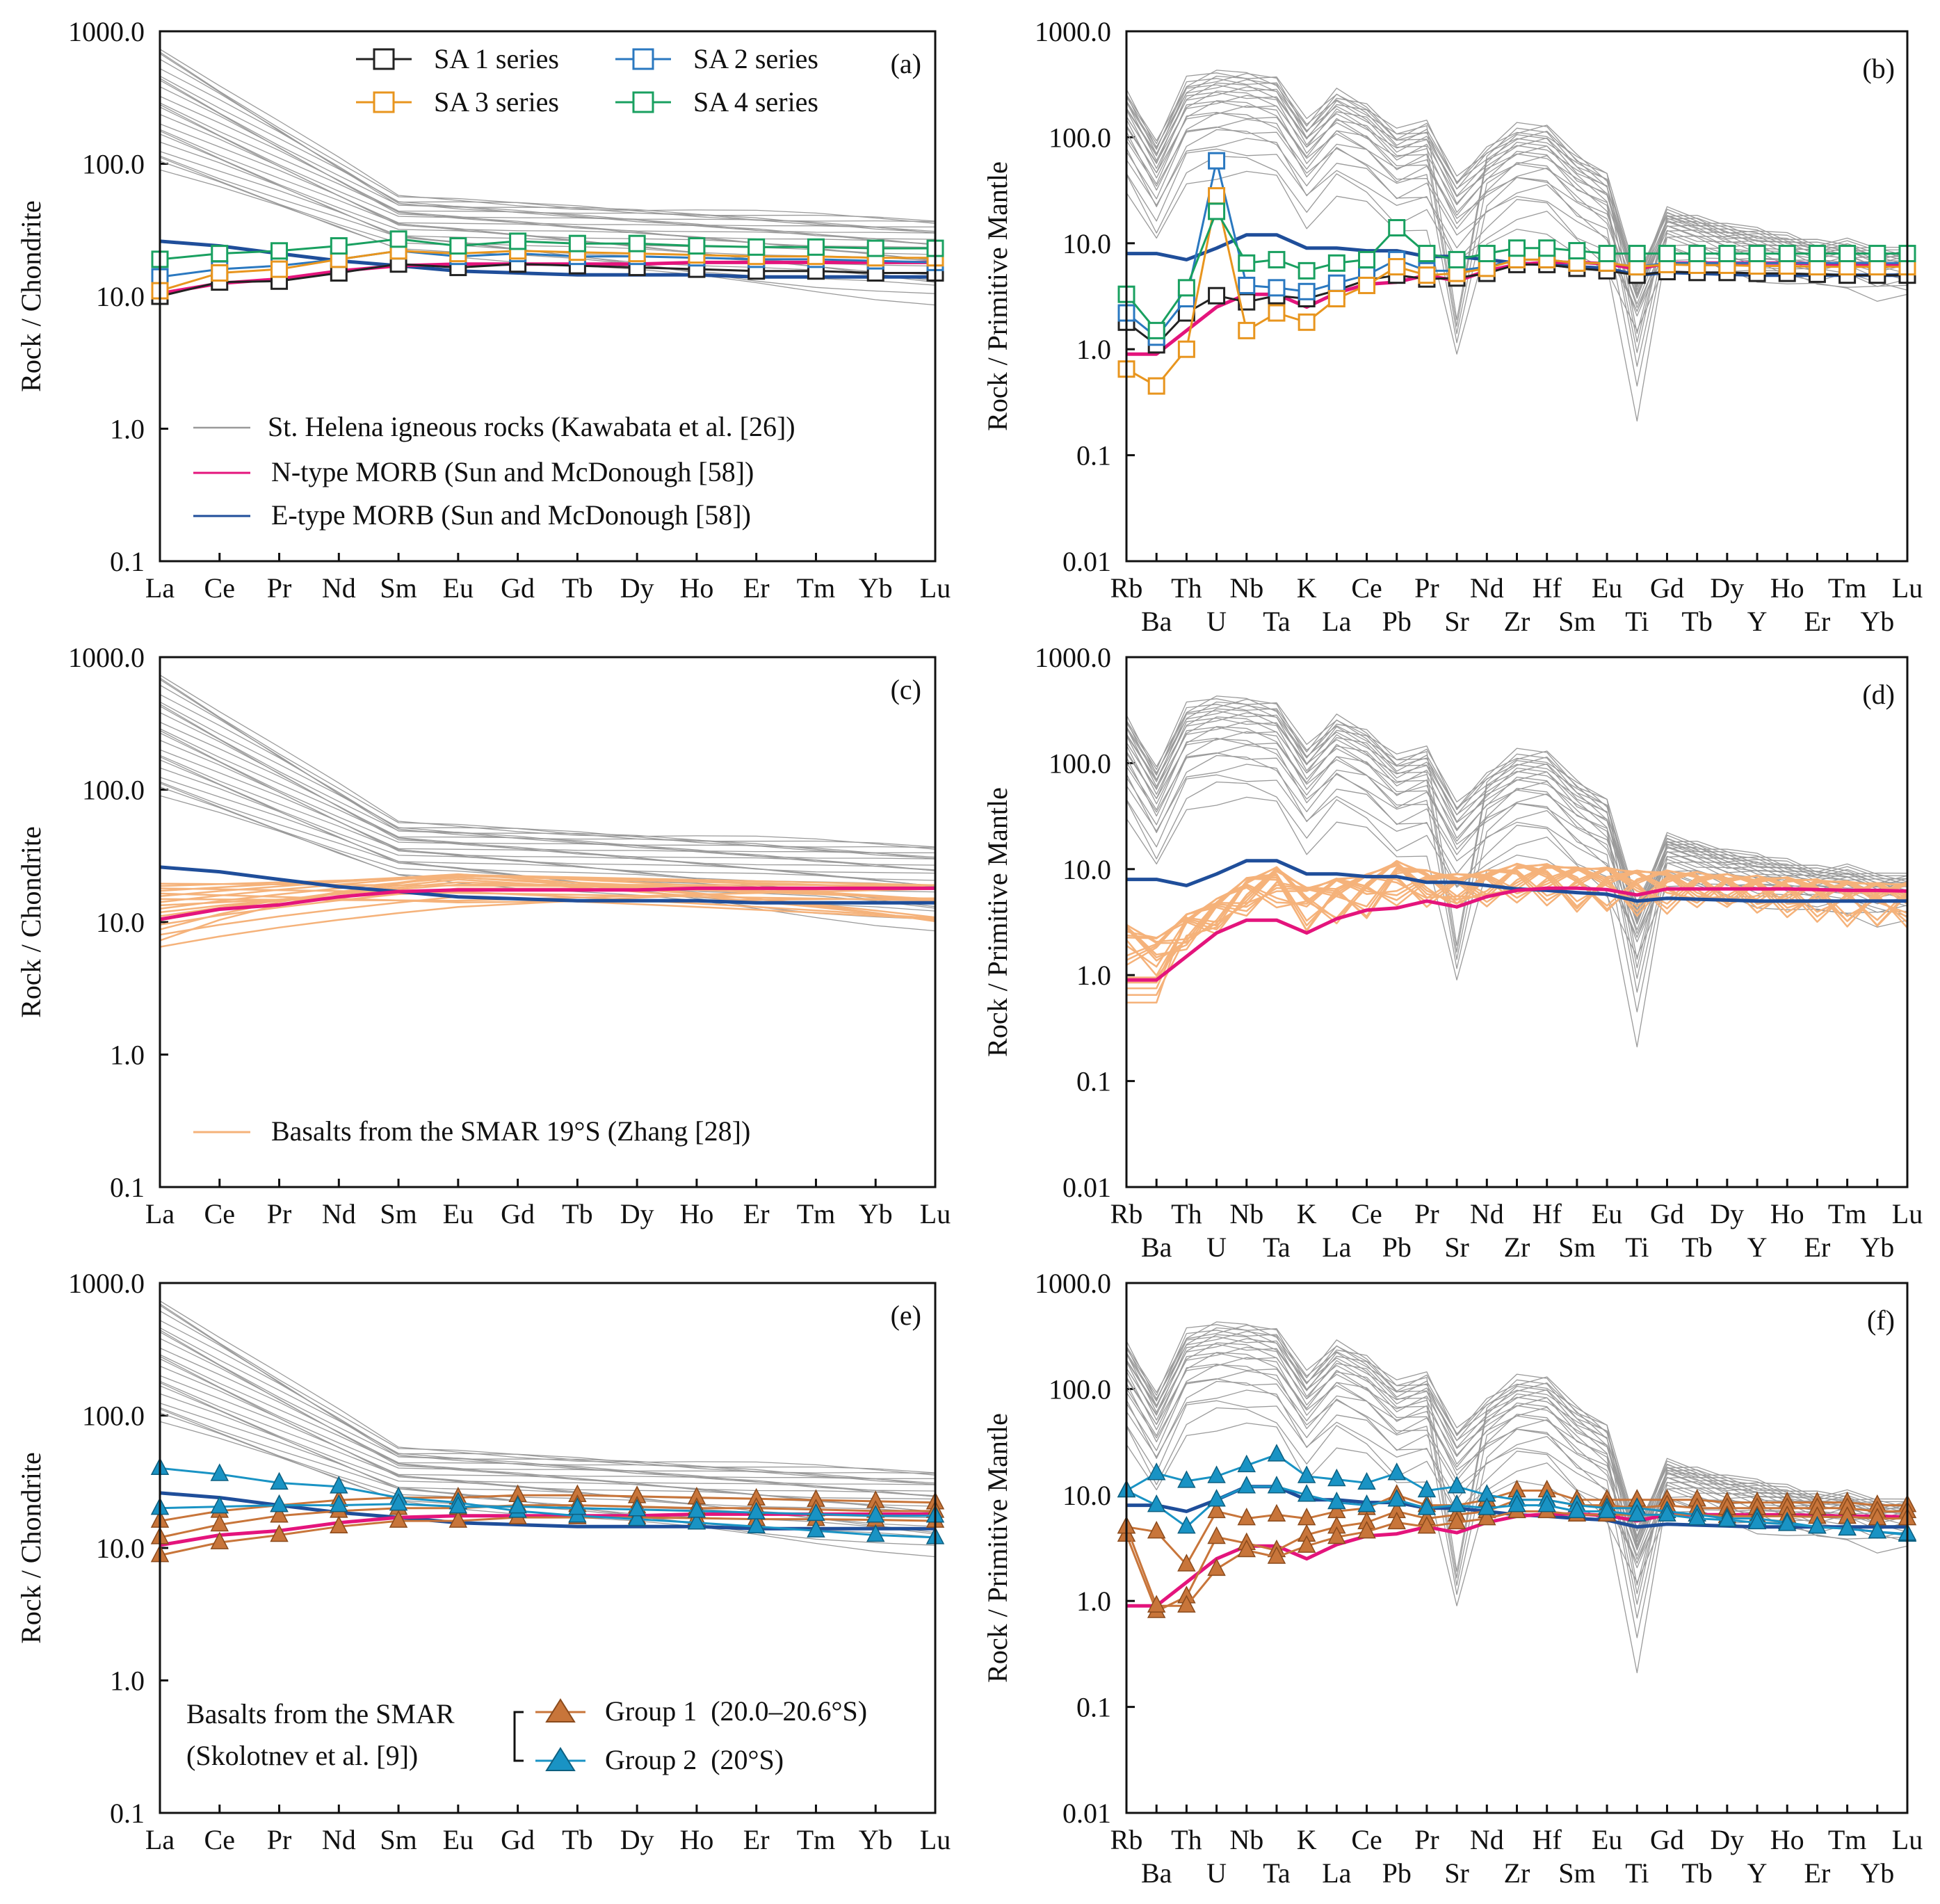  Describe the element at coordinates (1156, 621) in the screenshot. I see `x-tick-label: Ba` at that location.